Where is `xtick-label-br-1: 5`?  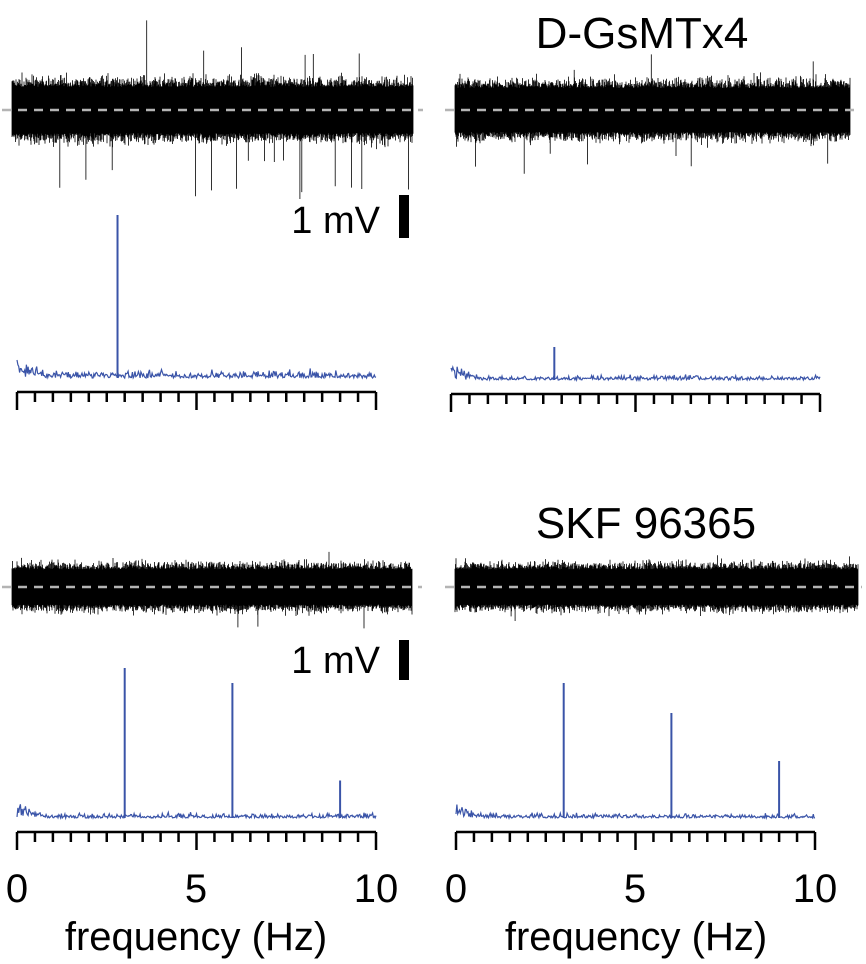 xtick-label-br-1: 5 is located at coordinates (635, 889).